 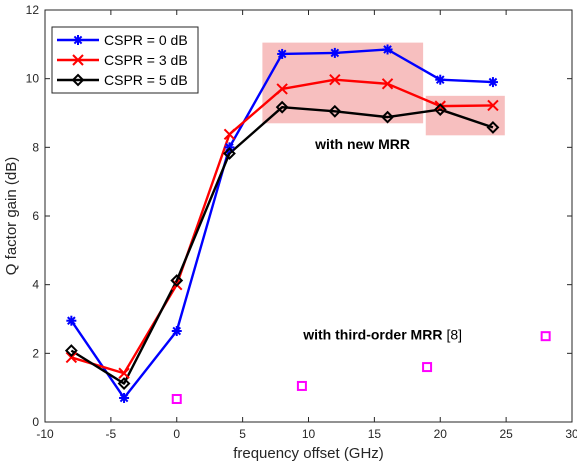 I want to click on x-tick-label: 5, so click(x=242, y=434).